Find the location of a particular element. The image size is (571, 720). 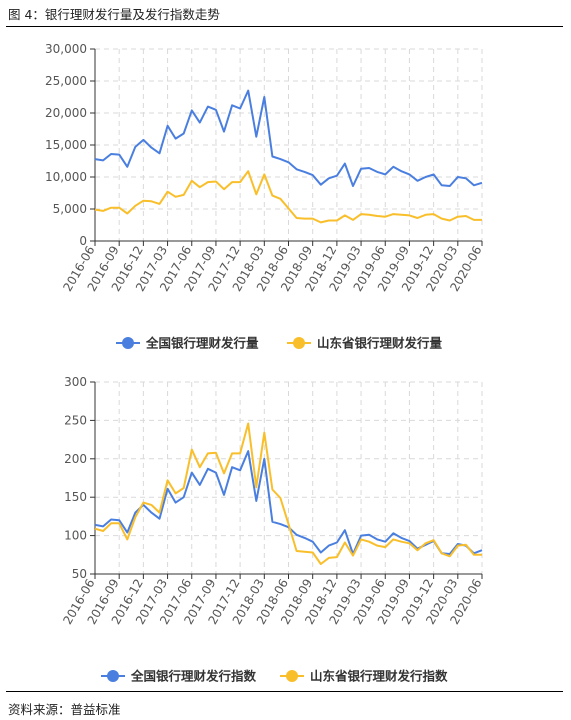

legend-label: 山东省银行理财发行指数 is located at coordinates (379, 676).